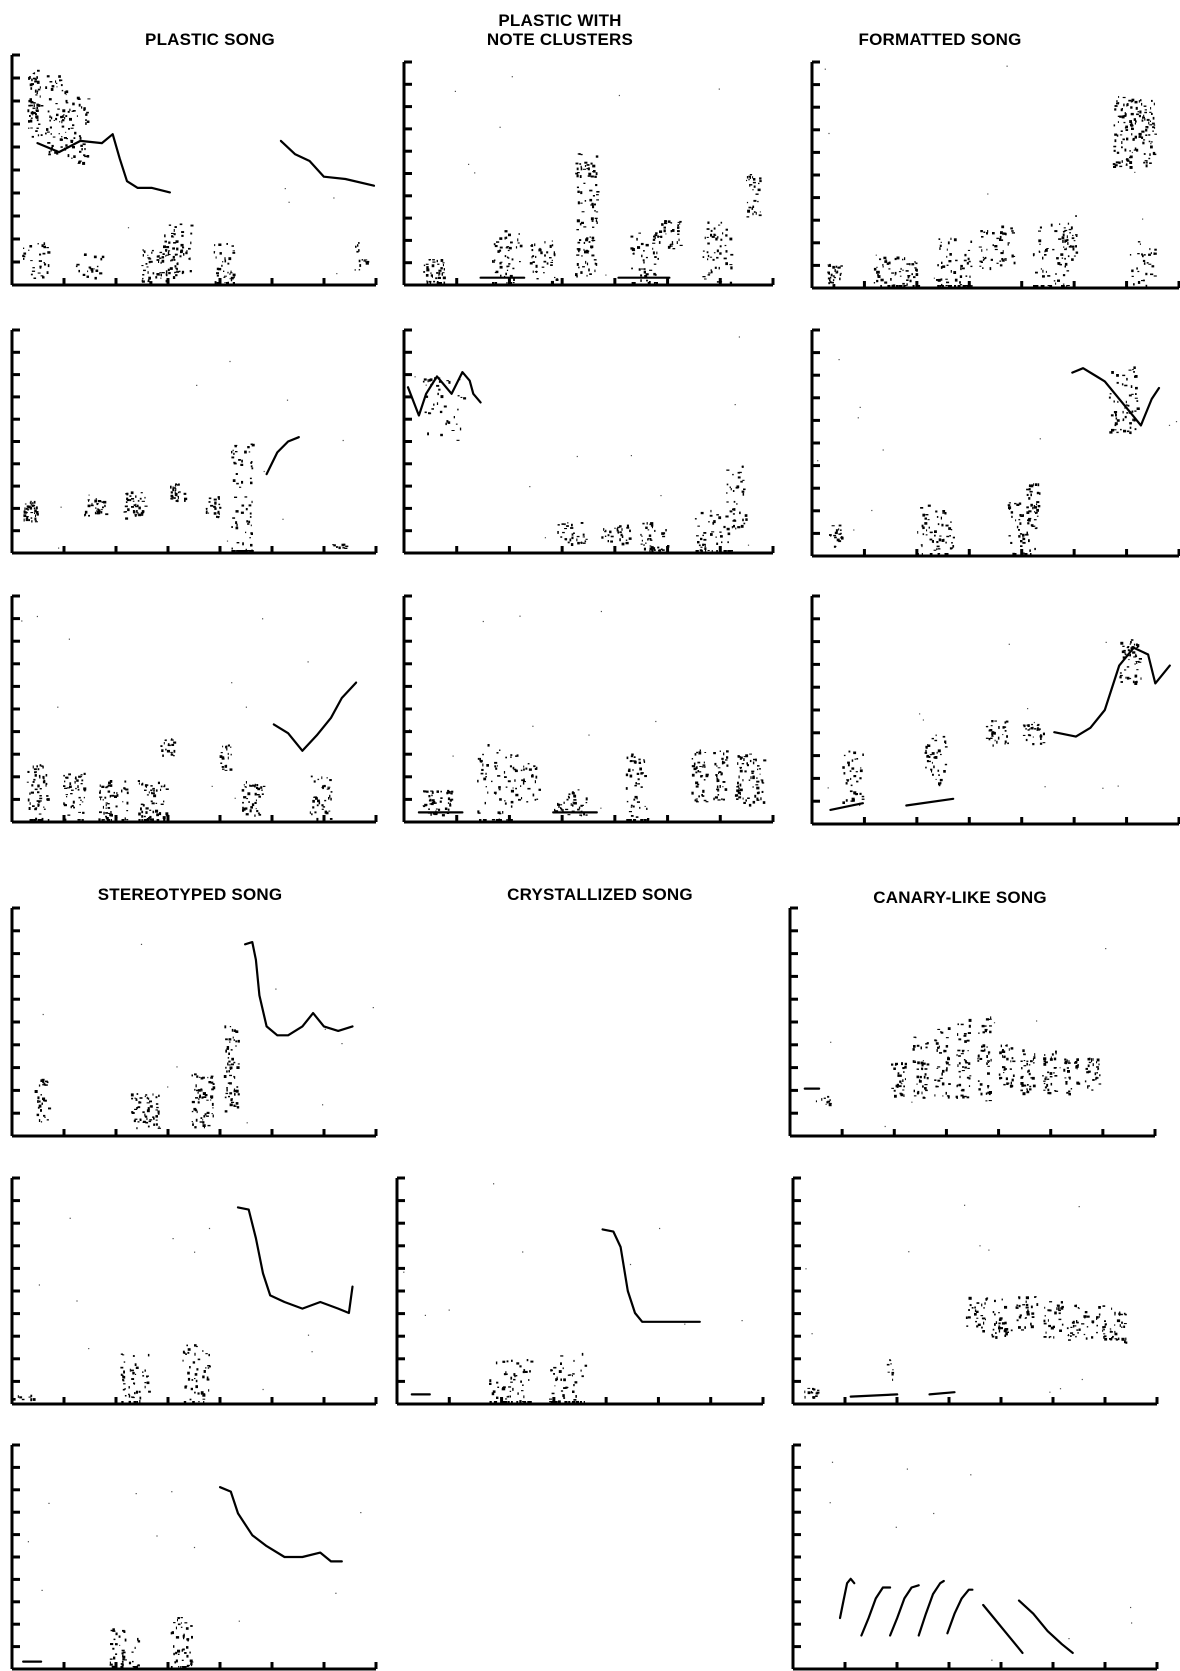 This screenshot has height=1671, width=1180. Describe the element at coordinates (600, 894) in the screenshot. I see `title-crystallized-song: CRYSTALLIZED SONG` at that location.